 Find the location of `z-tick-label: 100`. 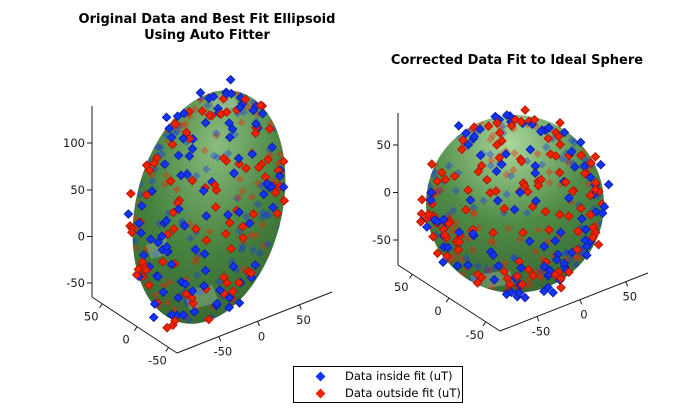

z-tick-label: 100 is located at coordinates (74, 143).